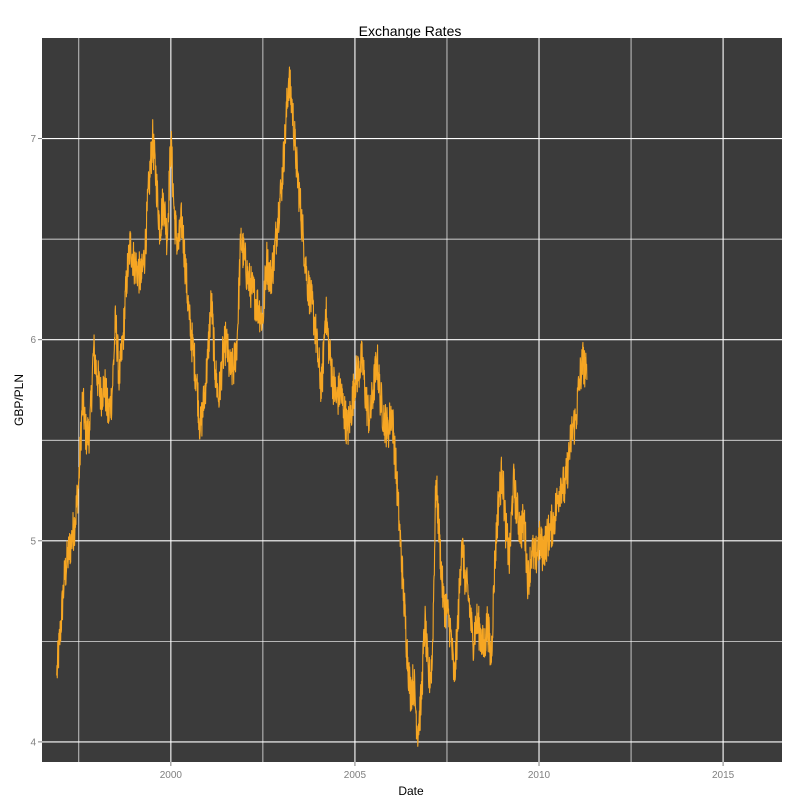 The height and width of the screenshot is (808, 800). I want to click on x-tick-label: 2010, so click(539, 775).